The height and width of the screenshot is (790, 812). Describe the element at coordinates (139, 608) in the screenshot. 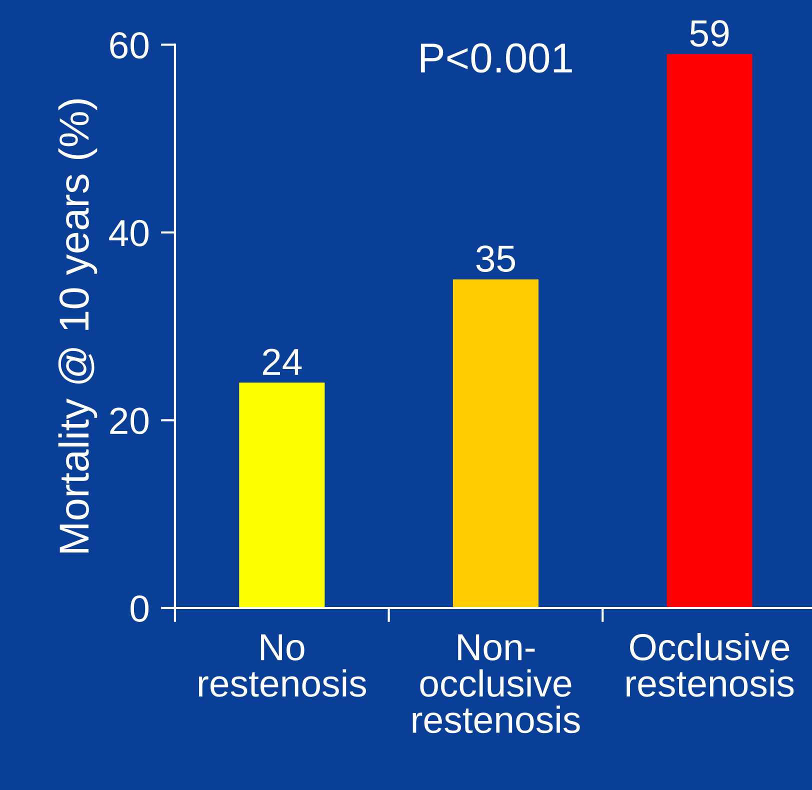

I see `y-tick-label: 0` at that location.